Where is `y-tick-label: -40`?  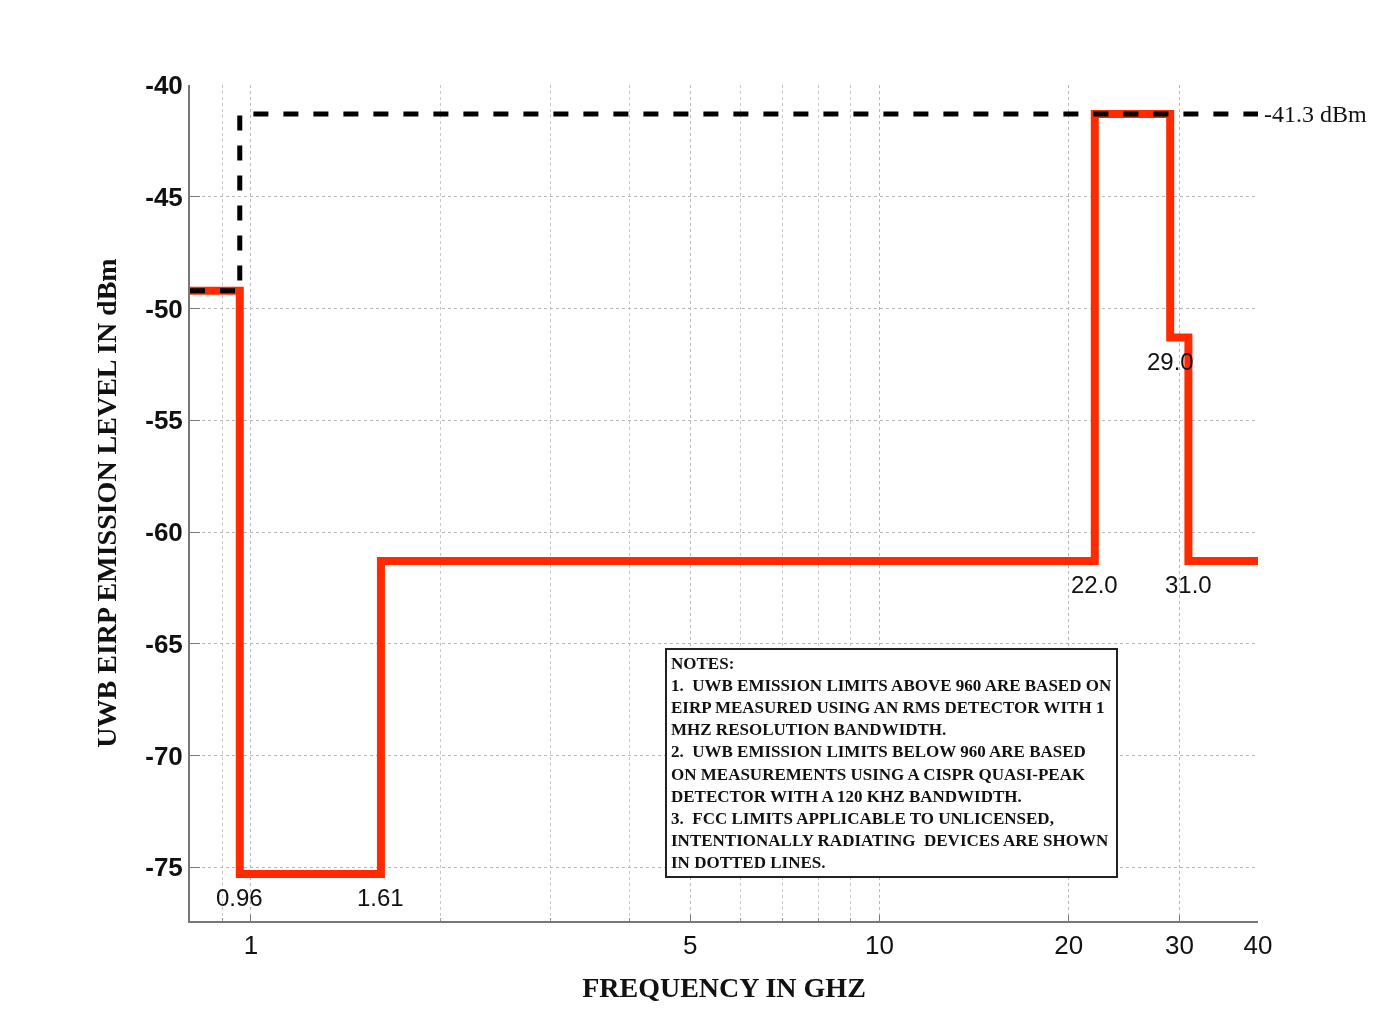
y-tick-label: -40 is located at coordinates (164, 85).